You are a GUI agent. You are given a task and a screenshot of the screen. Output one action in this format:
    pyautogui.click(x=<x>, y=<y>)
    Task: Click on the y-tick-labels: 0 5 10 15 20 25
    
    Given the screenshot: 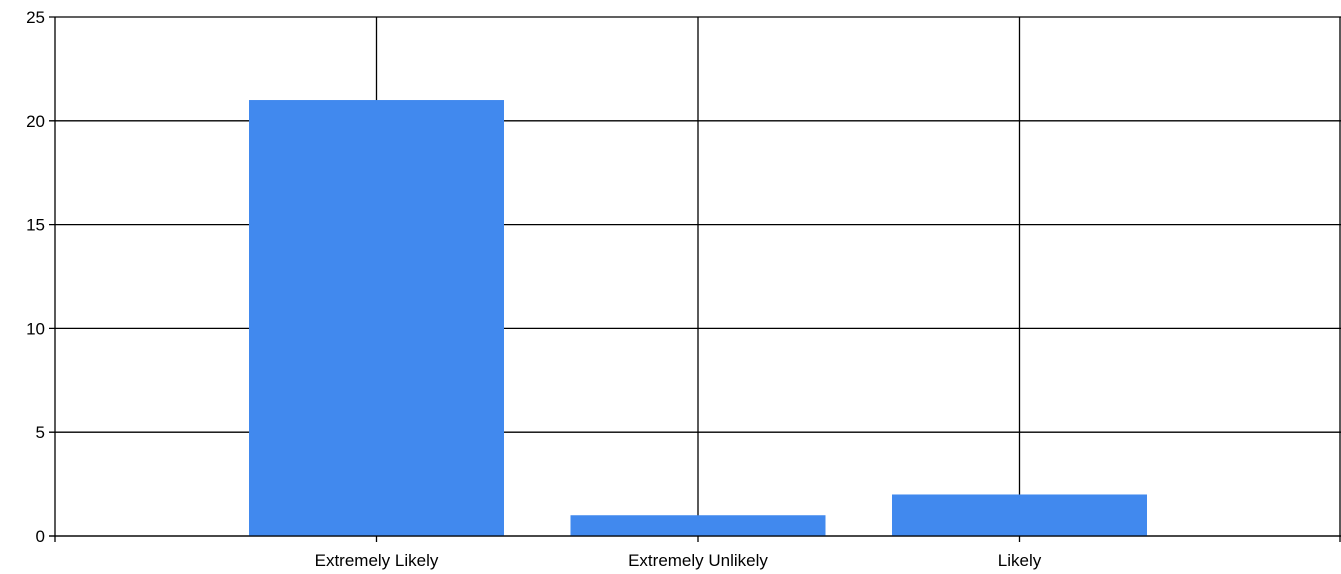 What is the action you would take?
    pyautogui.click(x=35, y=277)
    